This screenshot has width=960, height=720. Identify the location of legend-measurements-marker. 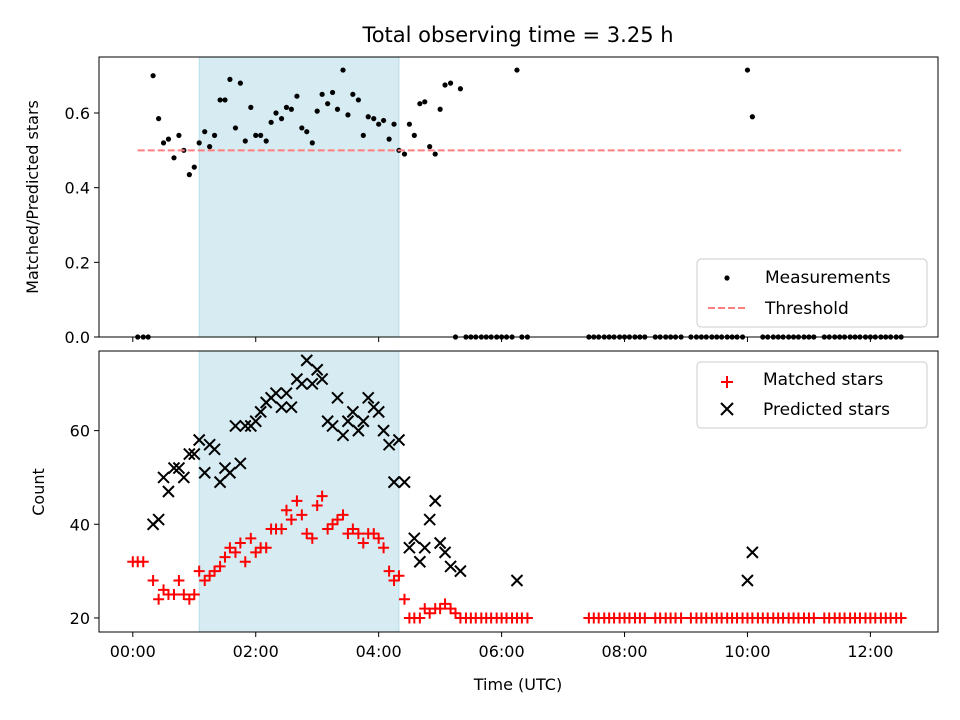
(727, 278).